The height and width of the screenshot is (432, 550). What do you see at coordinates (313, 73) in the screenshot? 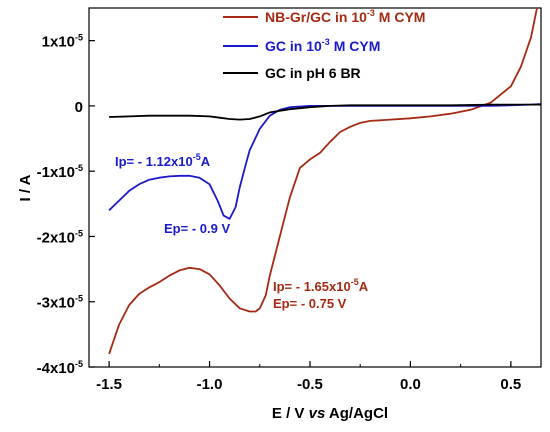
I see `legend-label: GC in pH 6 BR` at bounding box center [313, 73].